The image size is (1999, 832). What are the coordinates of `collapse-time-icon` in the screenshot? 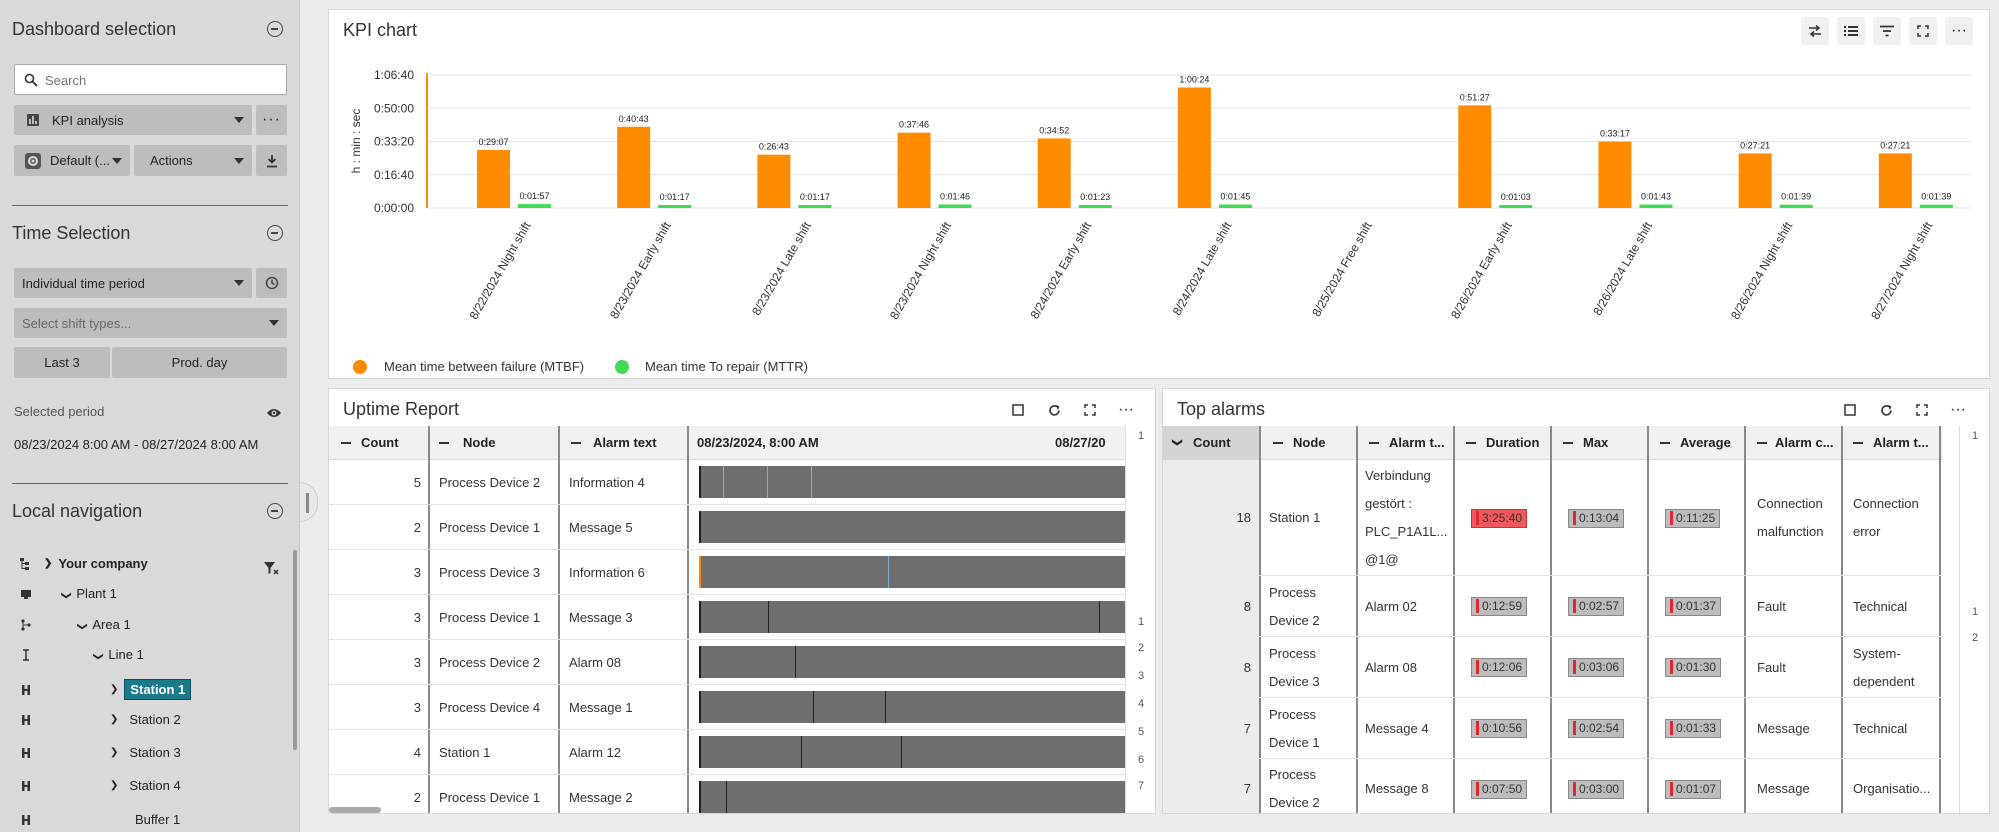 It's located at (275, 233).